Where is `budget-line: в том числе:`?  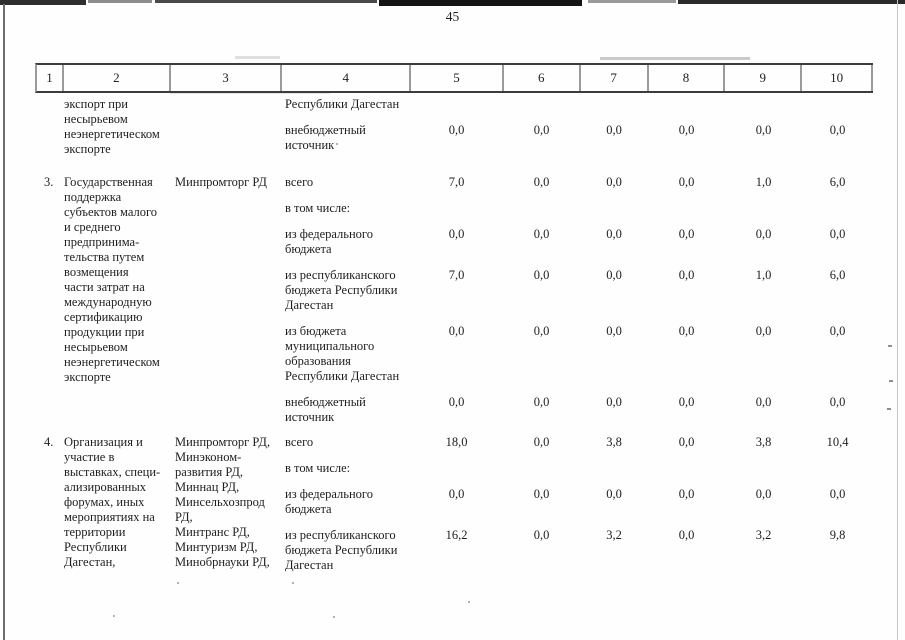
budget-line: в том числе: is located at coordinates (577, 208).